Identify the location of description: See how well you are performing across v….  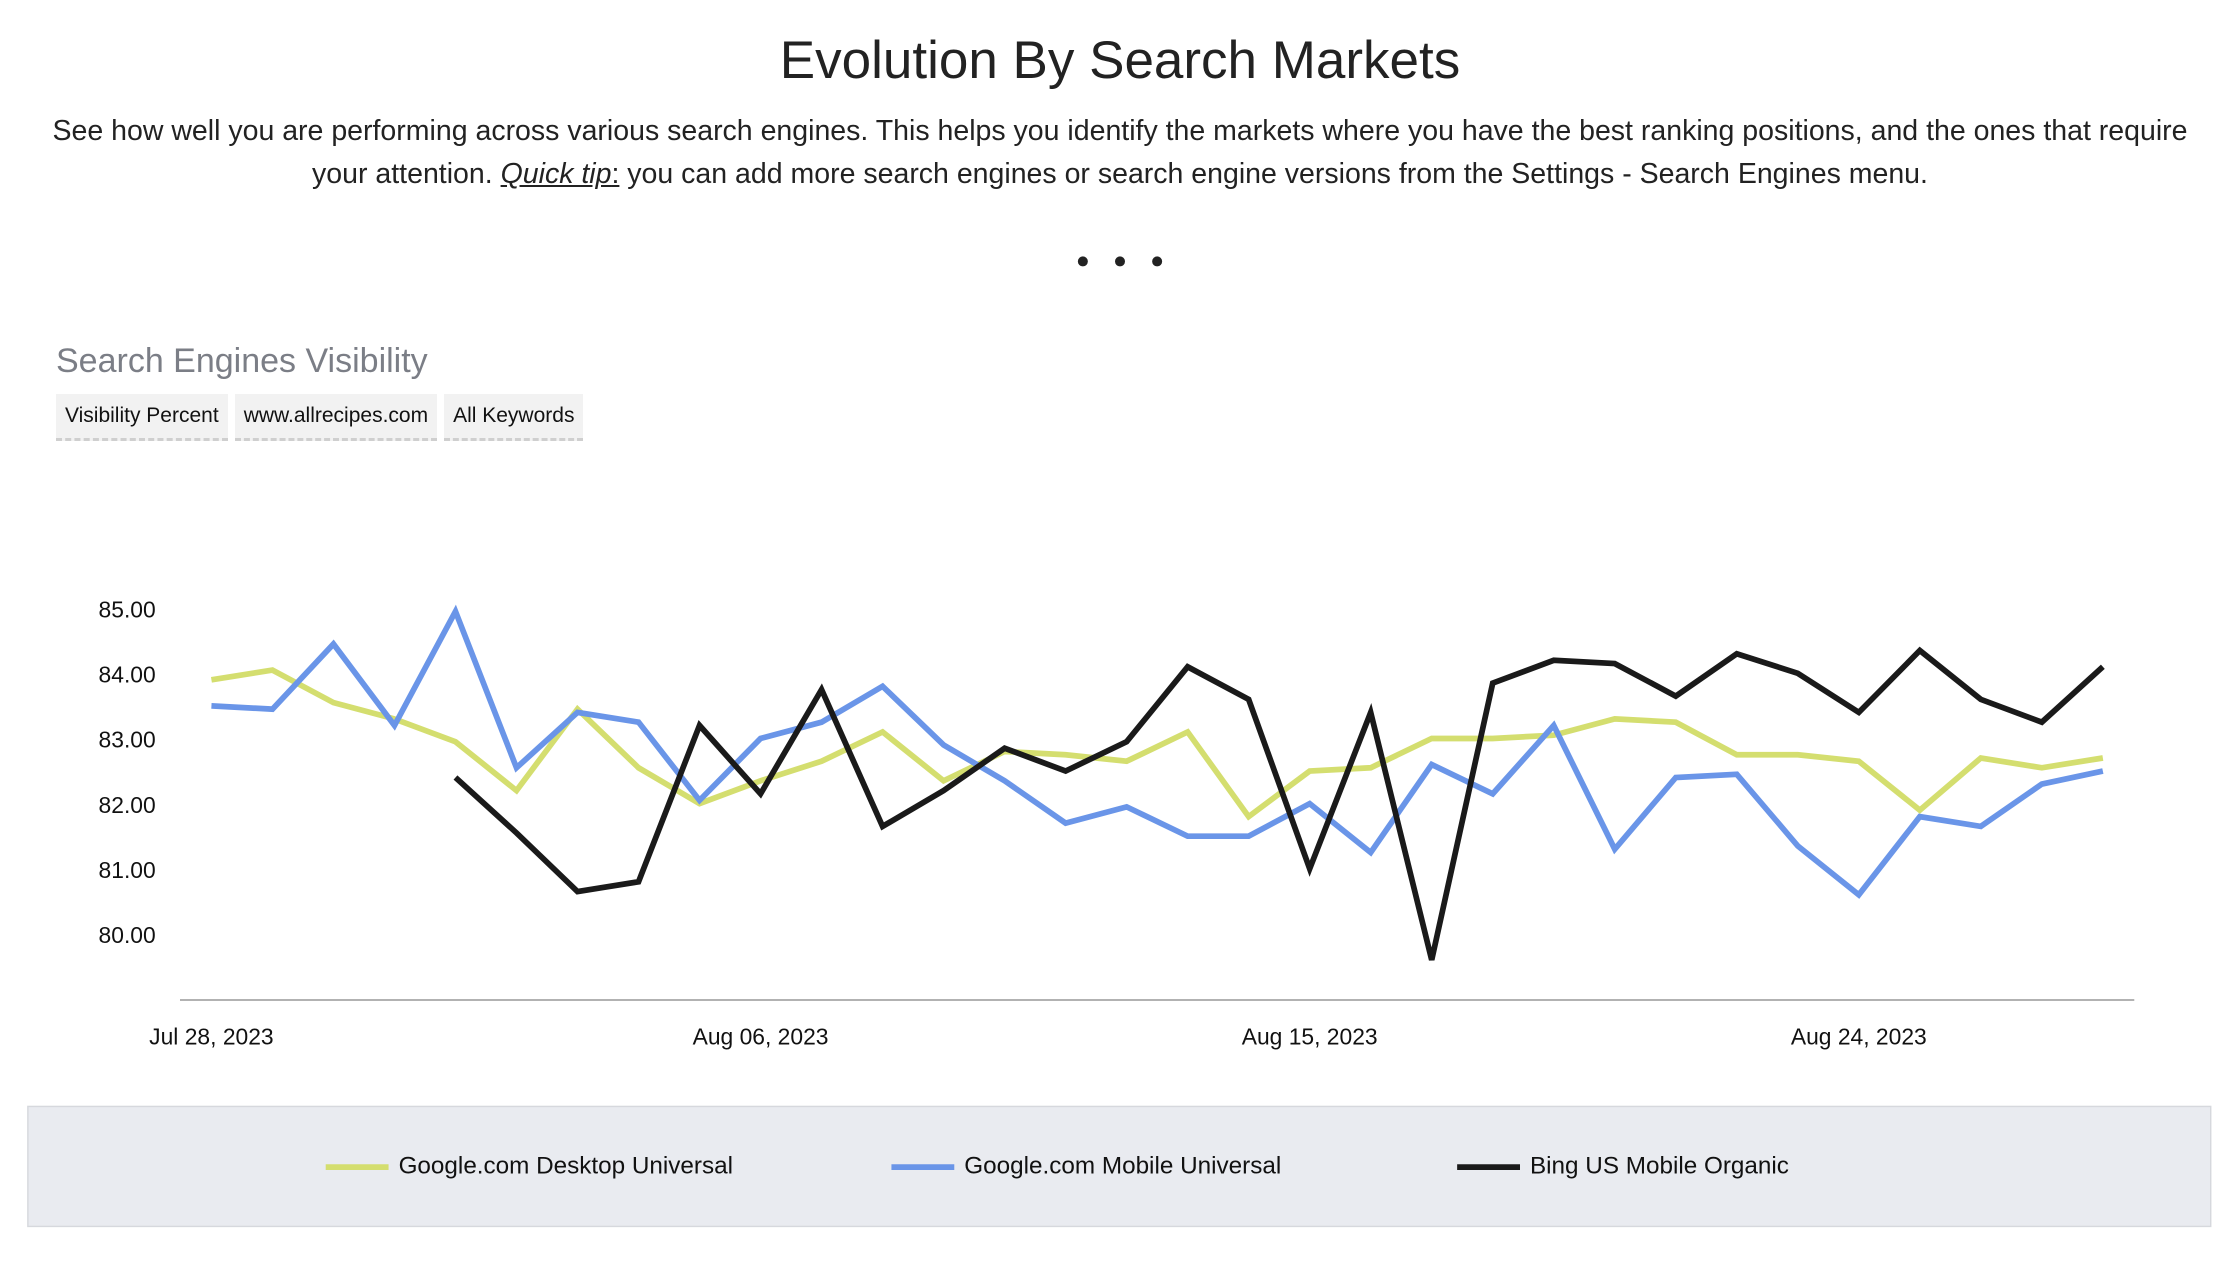
(1120, 153).